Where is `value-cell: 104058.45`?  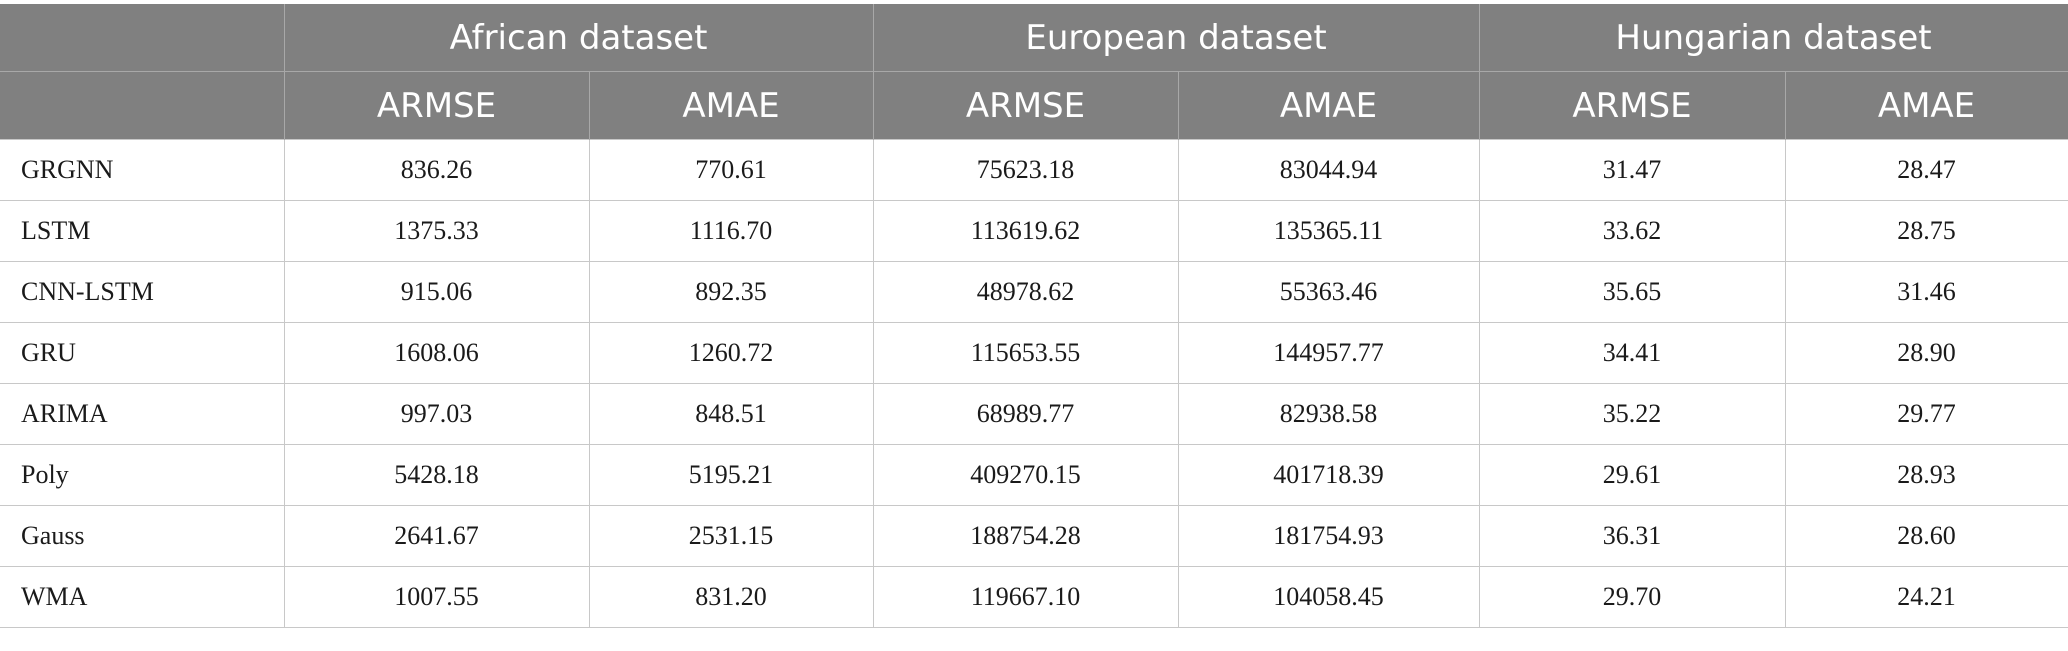 value-cell: 104058.45 is located at coordinates (1328, 597).